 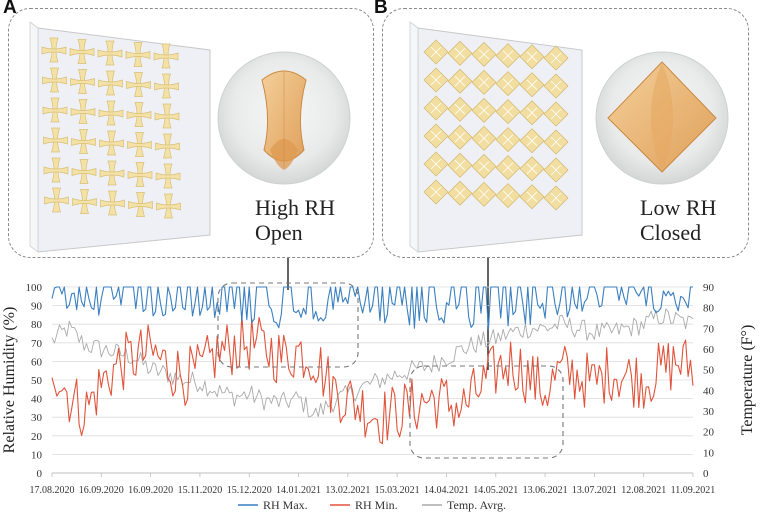 I want to click on right-tick-label: 10, so click(x=709, y=453).